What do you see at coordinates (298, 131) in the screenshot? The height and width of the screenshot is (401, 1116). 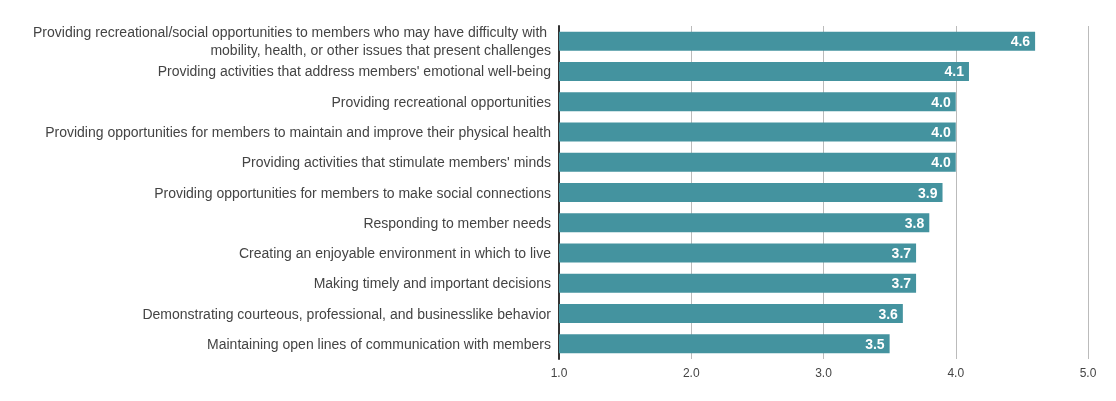 I see `y-tick-label: Providing opportunities for members to maintain and improve their physical health` at bounding box center [298, 131].